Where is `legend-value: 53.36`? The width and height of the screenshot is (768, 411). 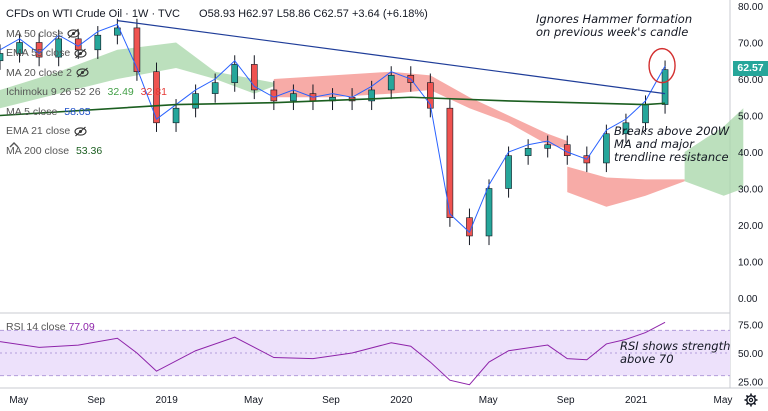 legend-value: 53.36 is located at coordinates (88, 150).